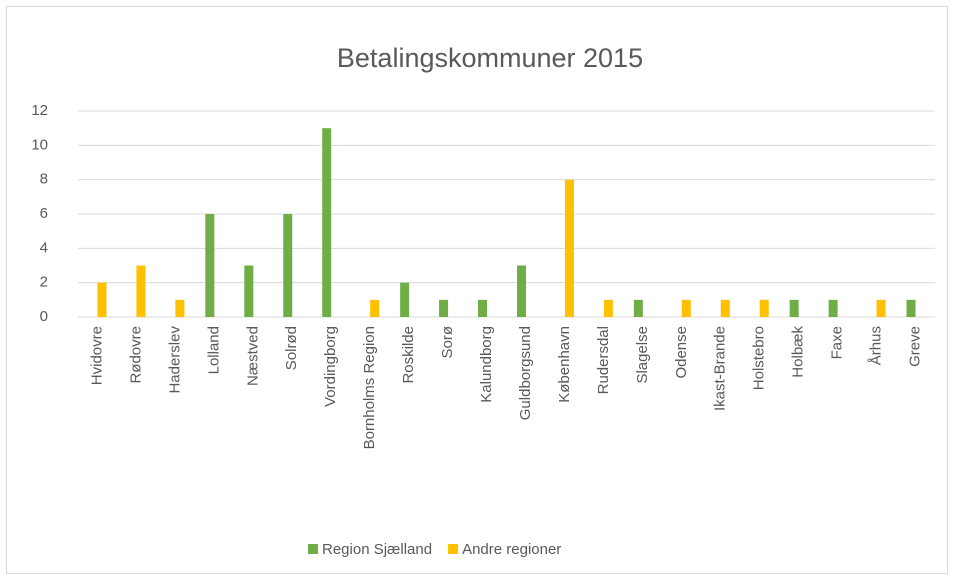 The height and width of the screenshot is (581, 955). I want to click on x-tick-label: Odense, so click(681, 352).